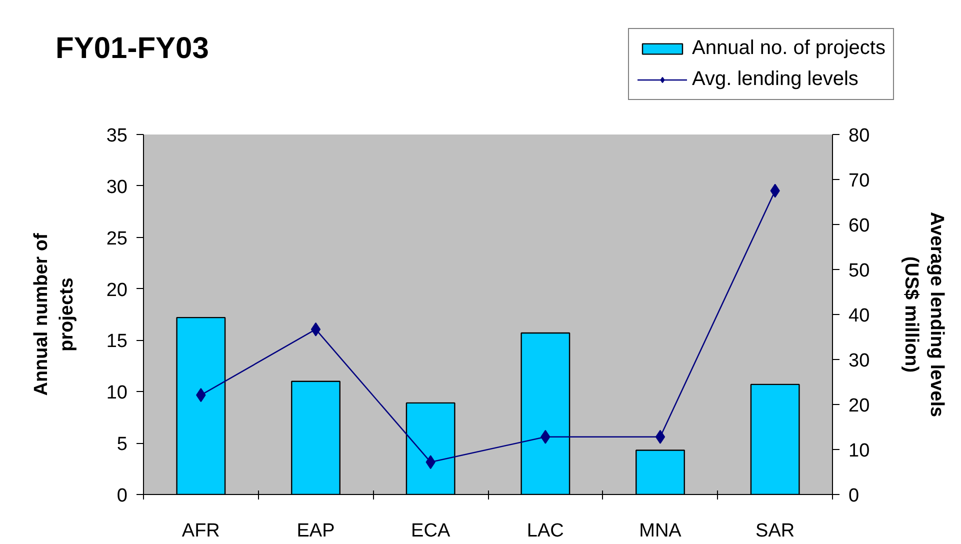  Describe the element at coordinates (775, 531) in the screenshot. I see `x-tick-label: SAR` at that location.